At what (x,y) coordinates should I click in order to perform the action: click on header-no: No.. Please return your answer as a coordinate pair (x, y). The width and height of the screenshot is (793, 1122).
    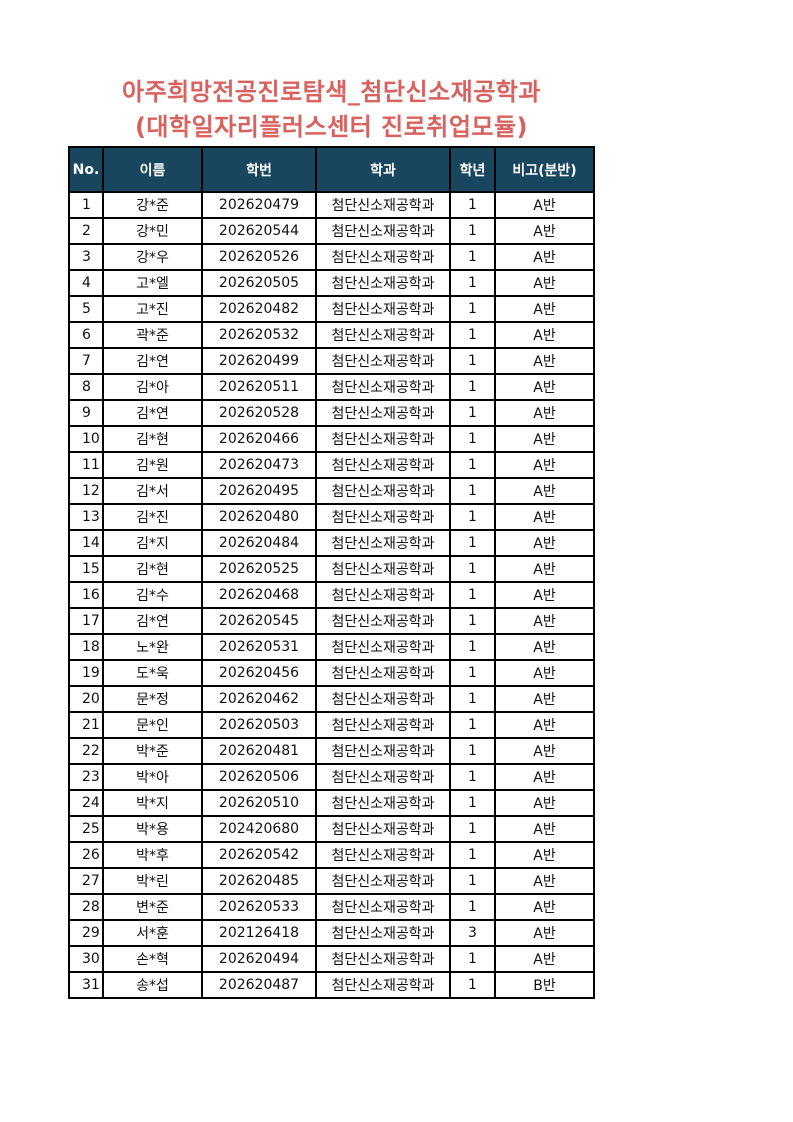
    Looking at the image, I should click on (86, 169).